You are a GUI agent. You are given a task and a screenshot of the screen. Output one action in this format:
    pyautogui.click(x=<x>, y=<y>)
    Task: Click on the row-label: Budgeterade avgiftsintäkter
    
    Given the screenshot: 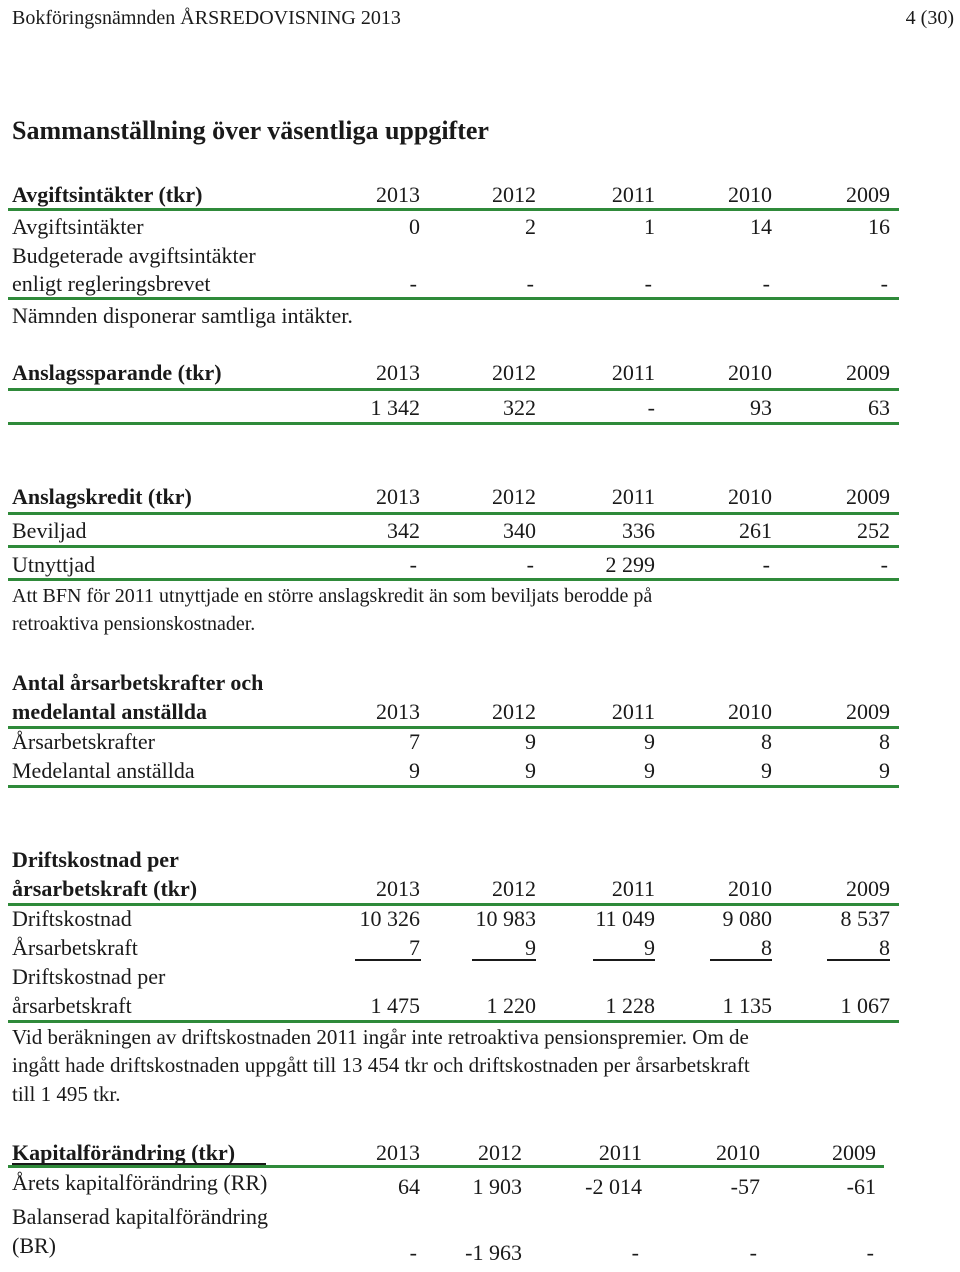 What is the action you would take?
    pyautogui.click(x=134, y=255)
    